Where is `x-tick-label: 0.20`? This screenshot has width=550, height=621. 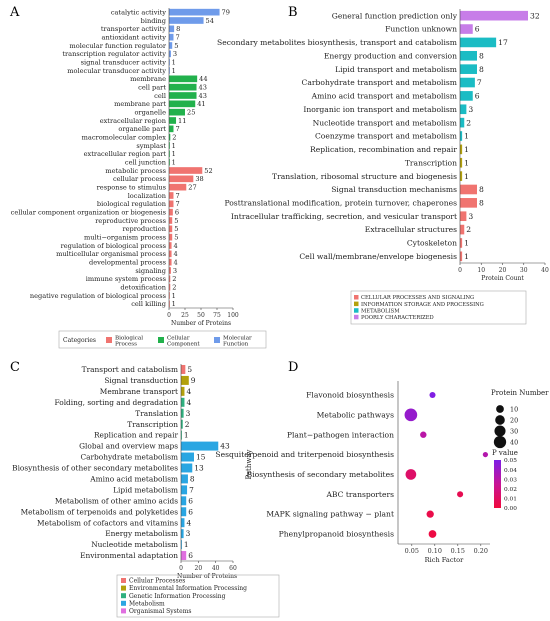
x-tick-label: 0.20 is located at coordinates (481, 551).